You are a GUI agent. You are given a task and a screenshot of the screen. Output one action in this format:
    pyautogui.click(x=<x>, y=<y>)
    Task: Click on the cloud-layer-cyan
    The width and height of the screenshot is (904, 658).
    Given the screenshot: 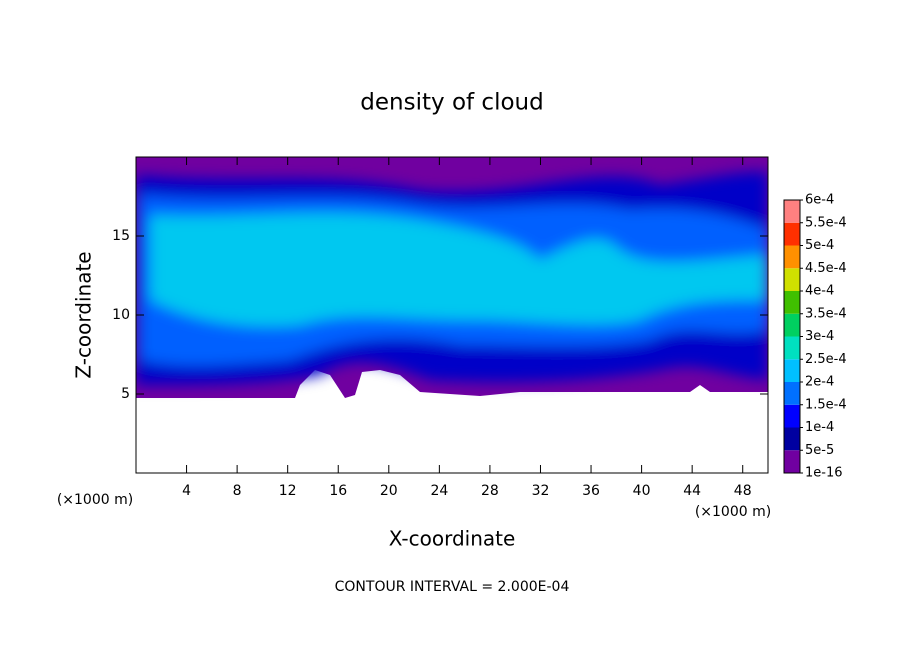 What is the action you would take?
    pyautogui.click(x=459, y=270)
    